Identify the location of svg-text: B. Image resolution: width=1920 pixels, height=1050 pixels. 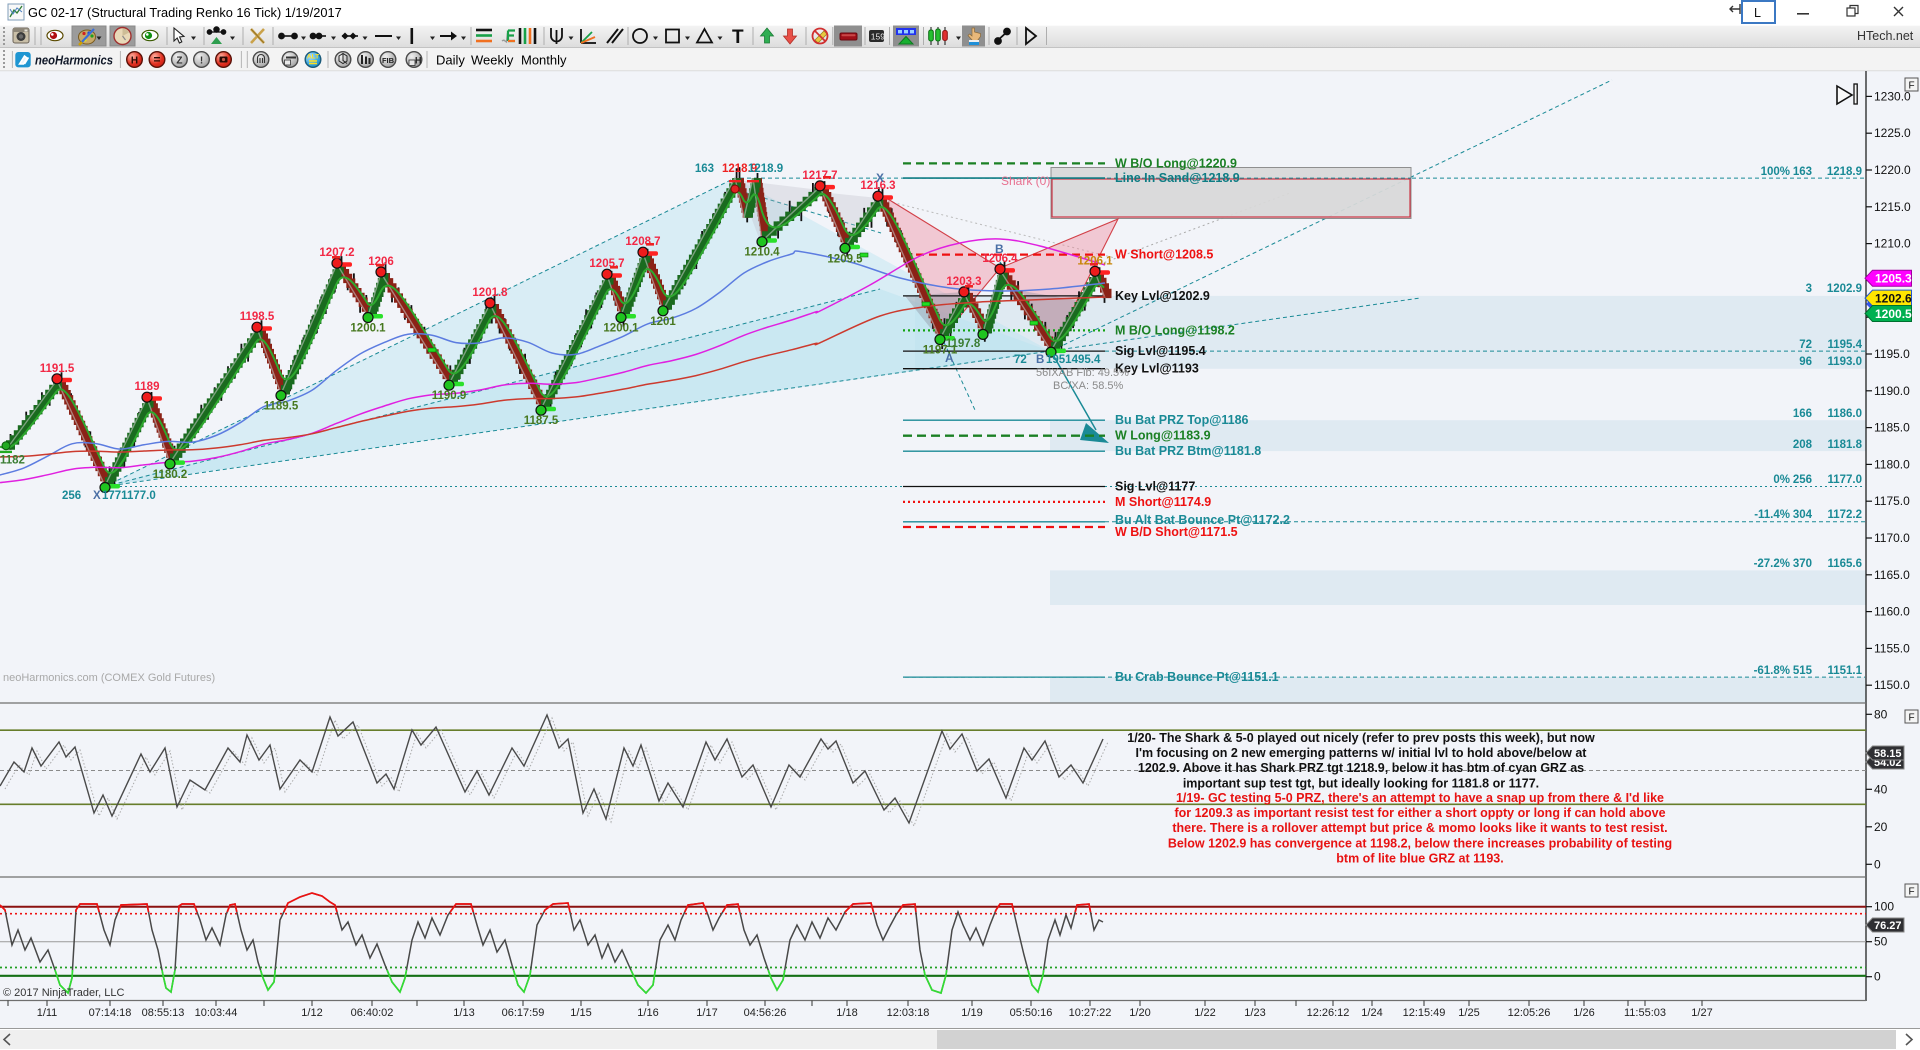
(999, 249).